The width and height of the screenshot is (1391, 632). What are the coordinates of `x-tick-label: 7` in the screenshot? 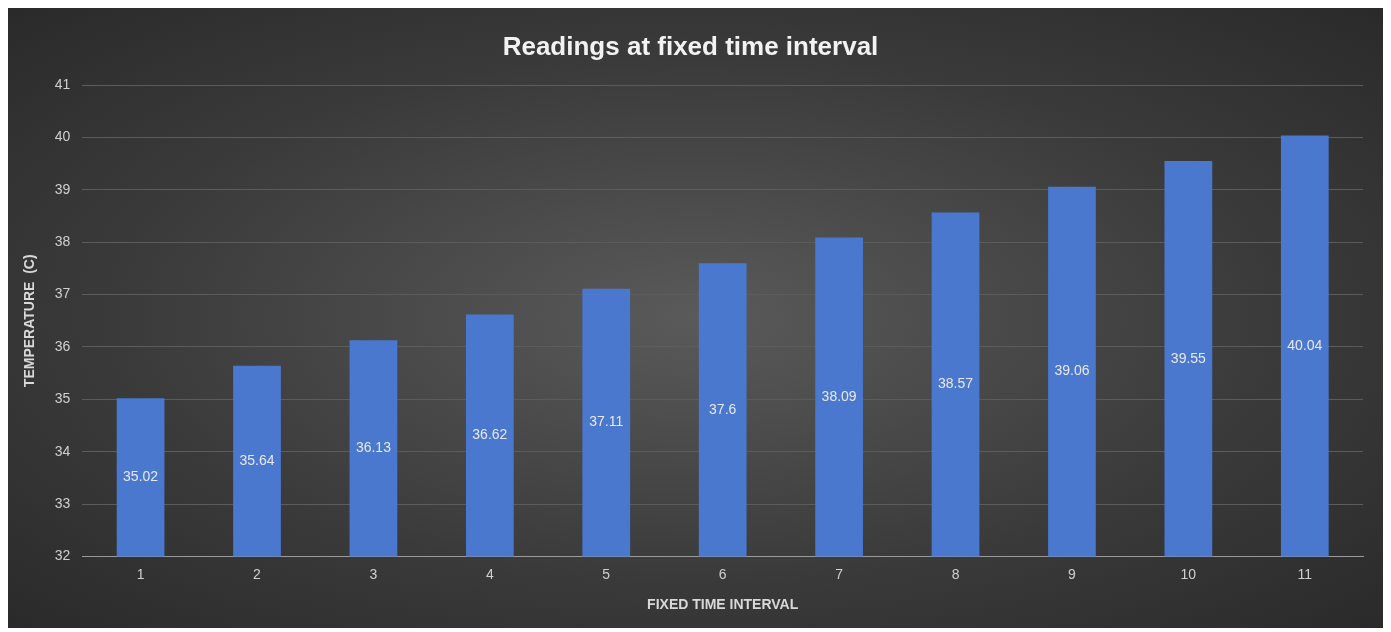 It's located at (839, 573).